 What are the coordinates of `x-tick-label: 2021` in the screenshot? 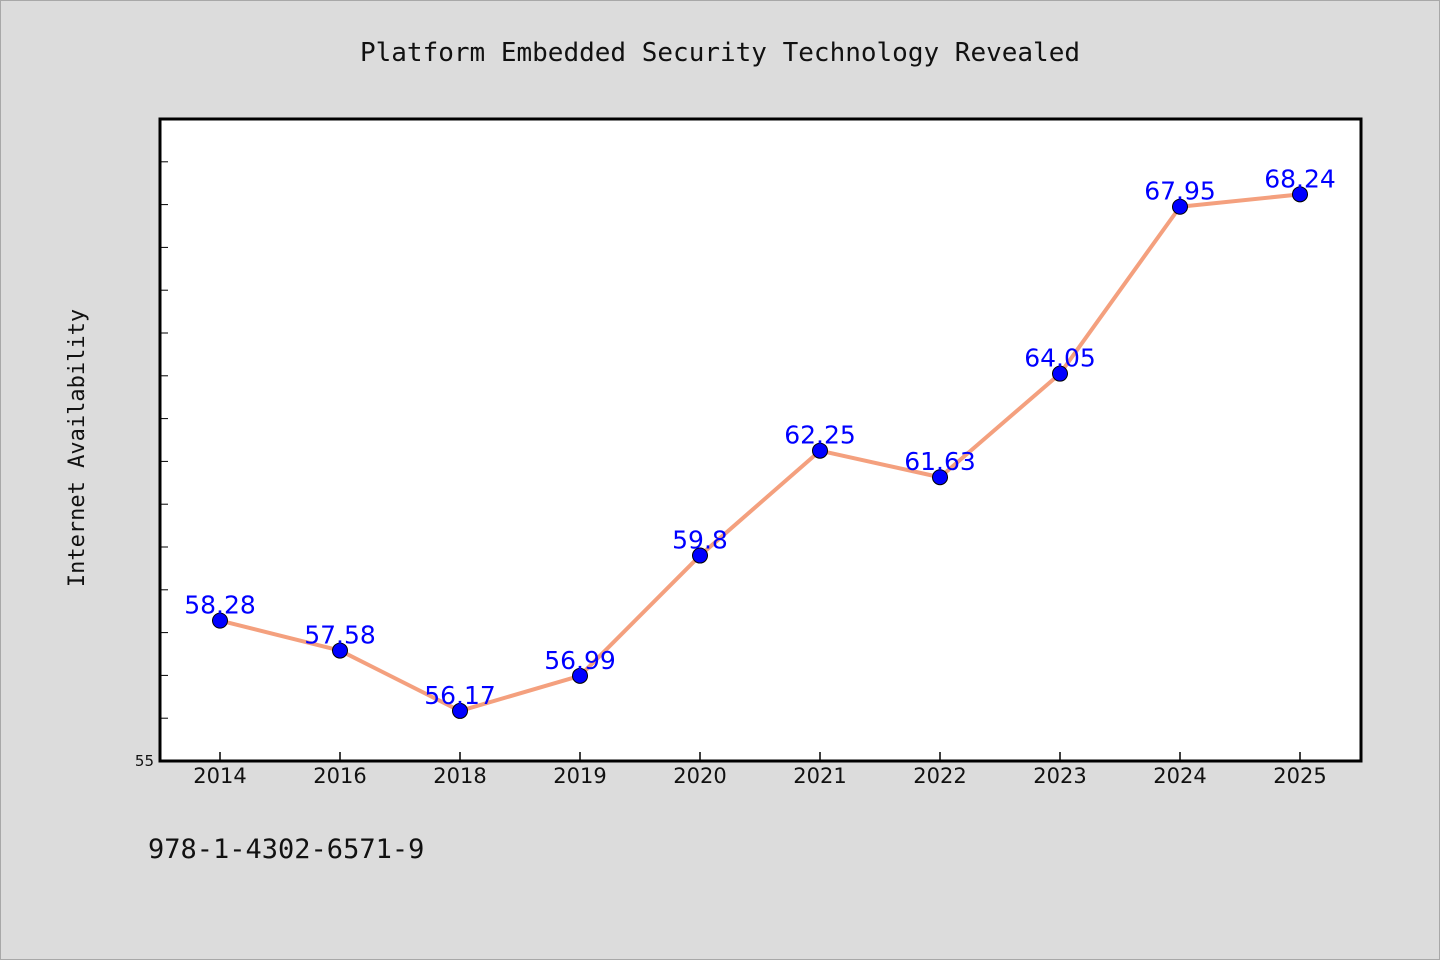 It's located at (819, 776).